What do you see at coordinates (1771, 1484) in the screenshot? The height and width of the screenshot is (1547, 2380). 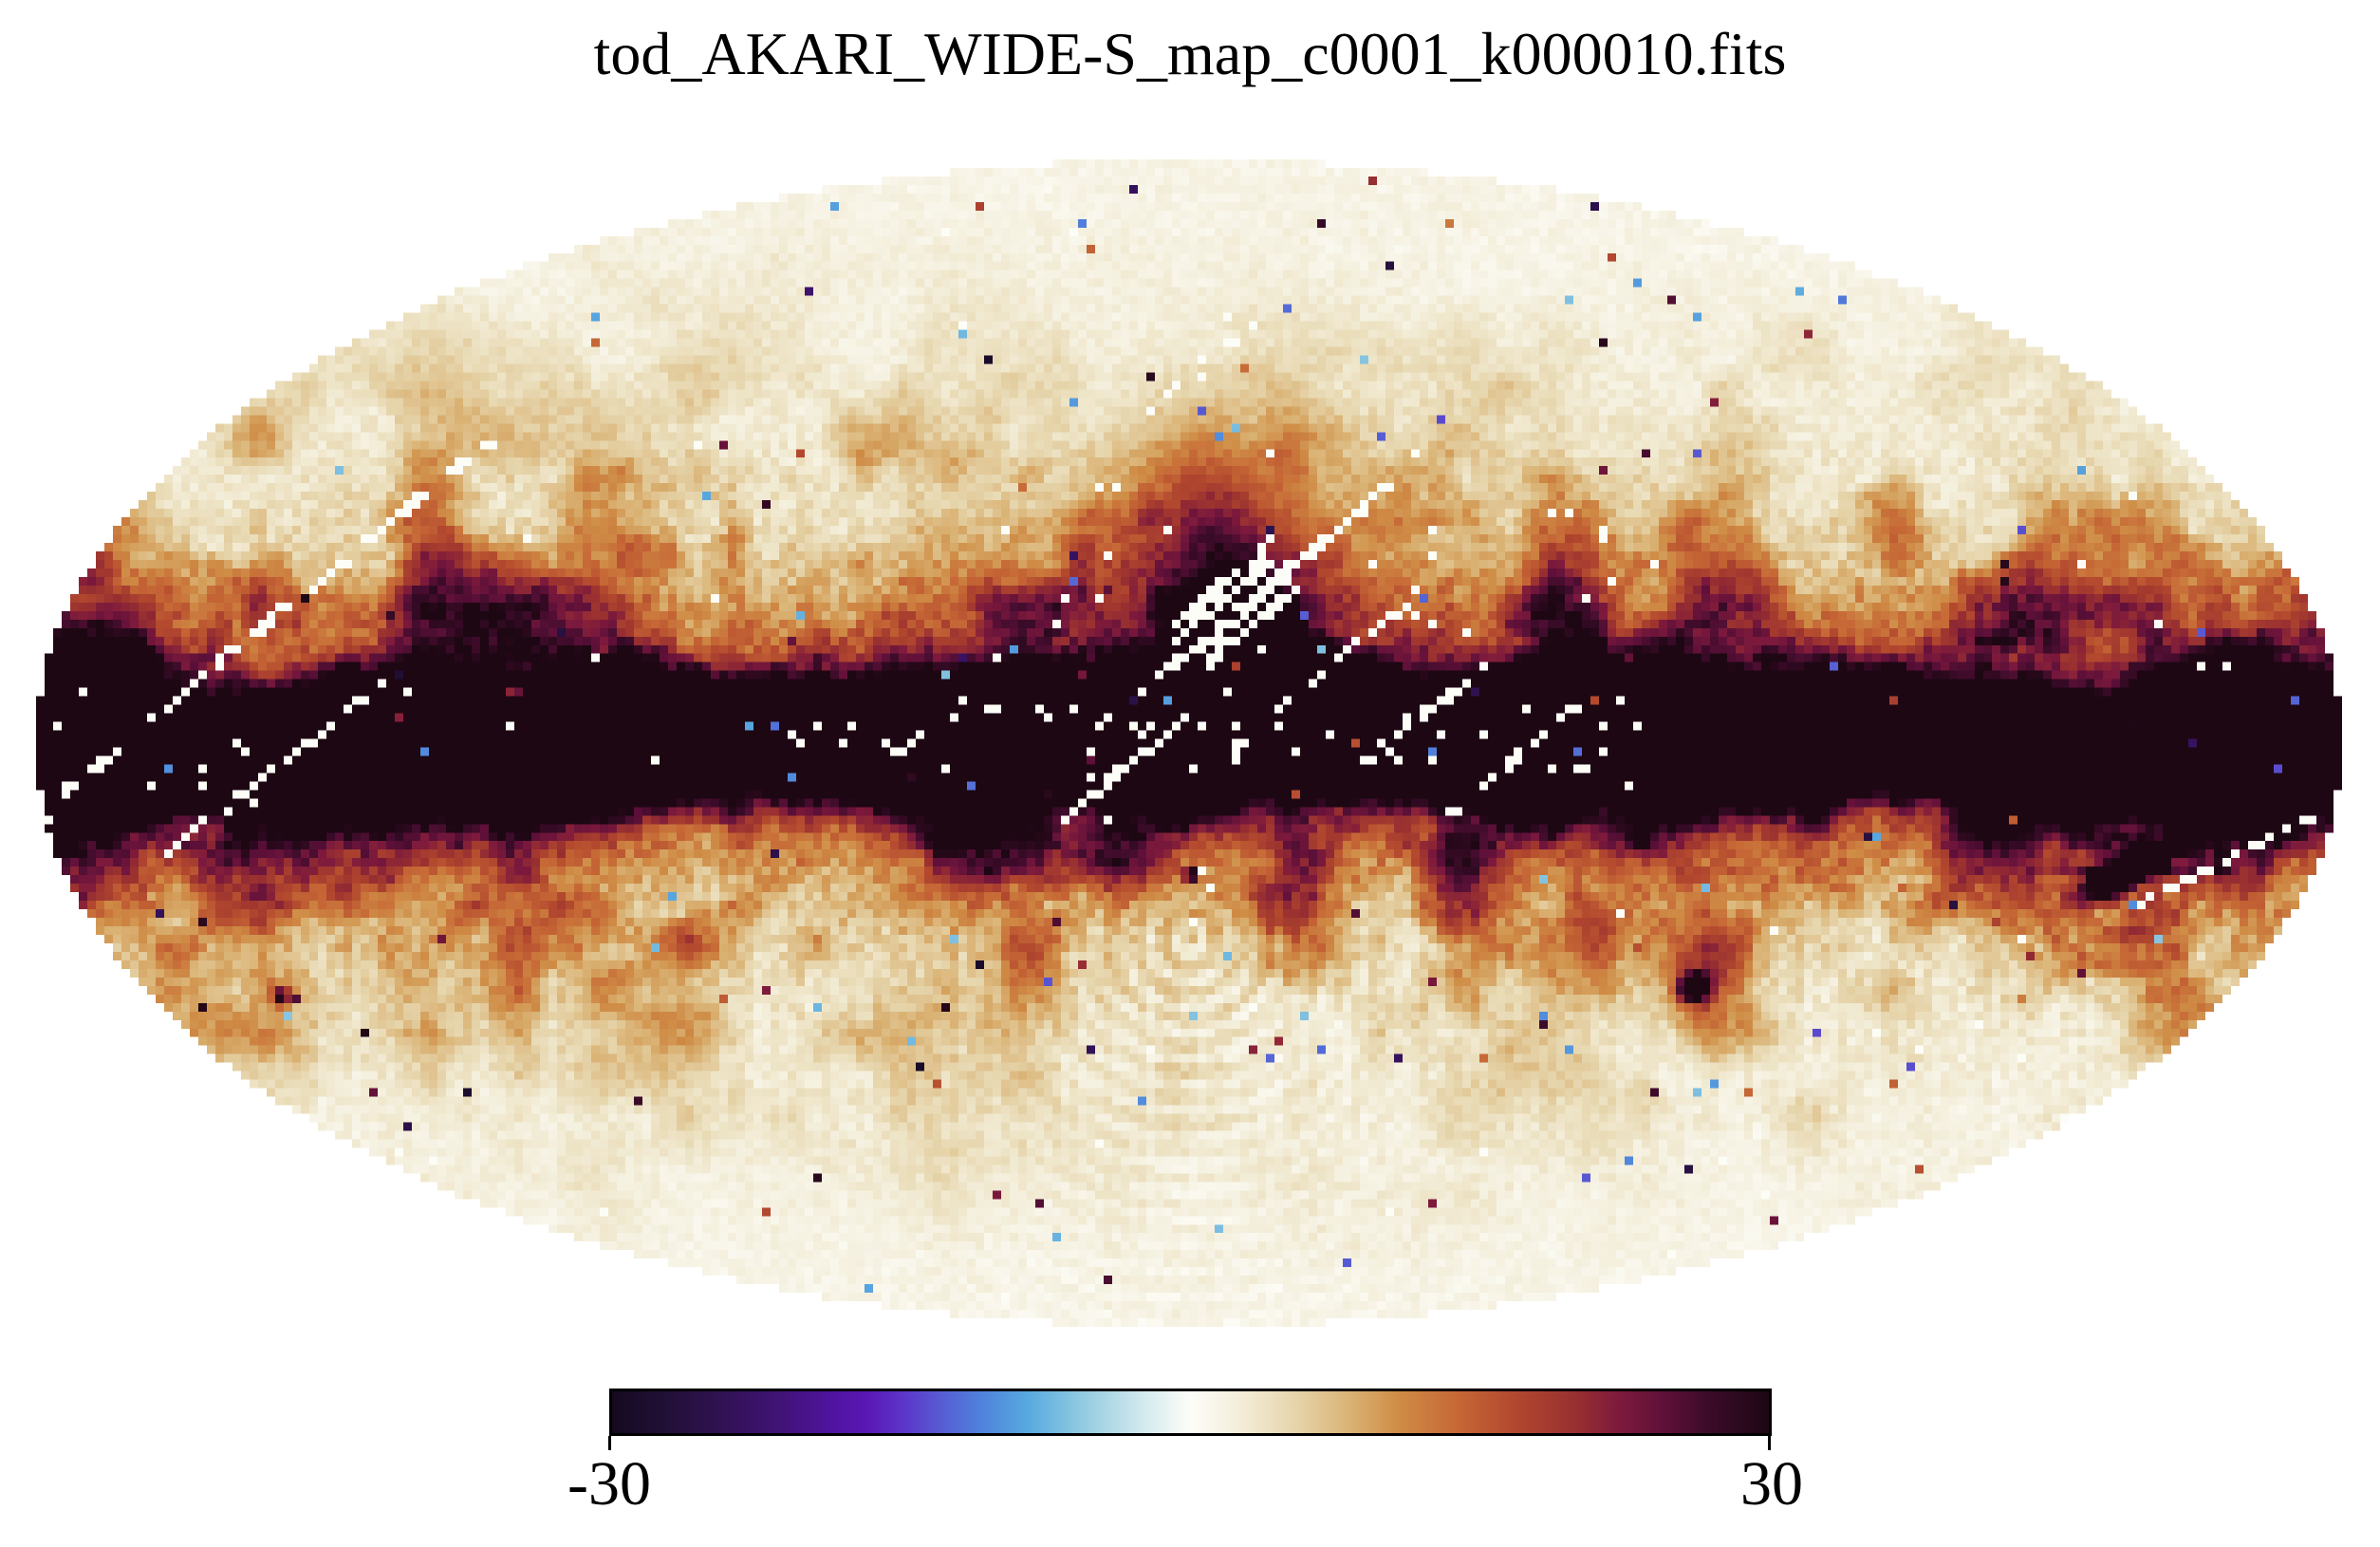 I see `colorbar-tick-label-max: 30` at bounding box center [1771, 1484].